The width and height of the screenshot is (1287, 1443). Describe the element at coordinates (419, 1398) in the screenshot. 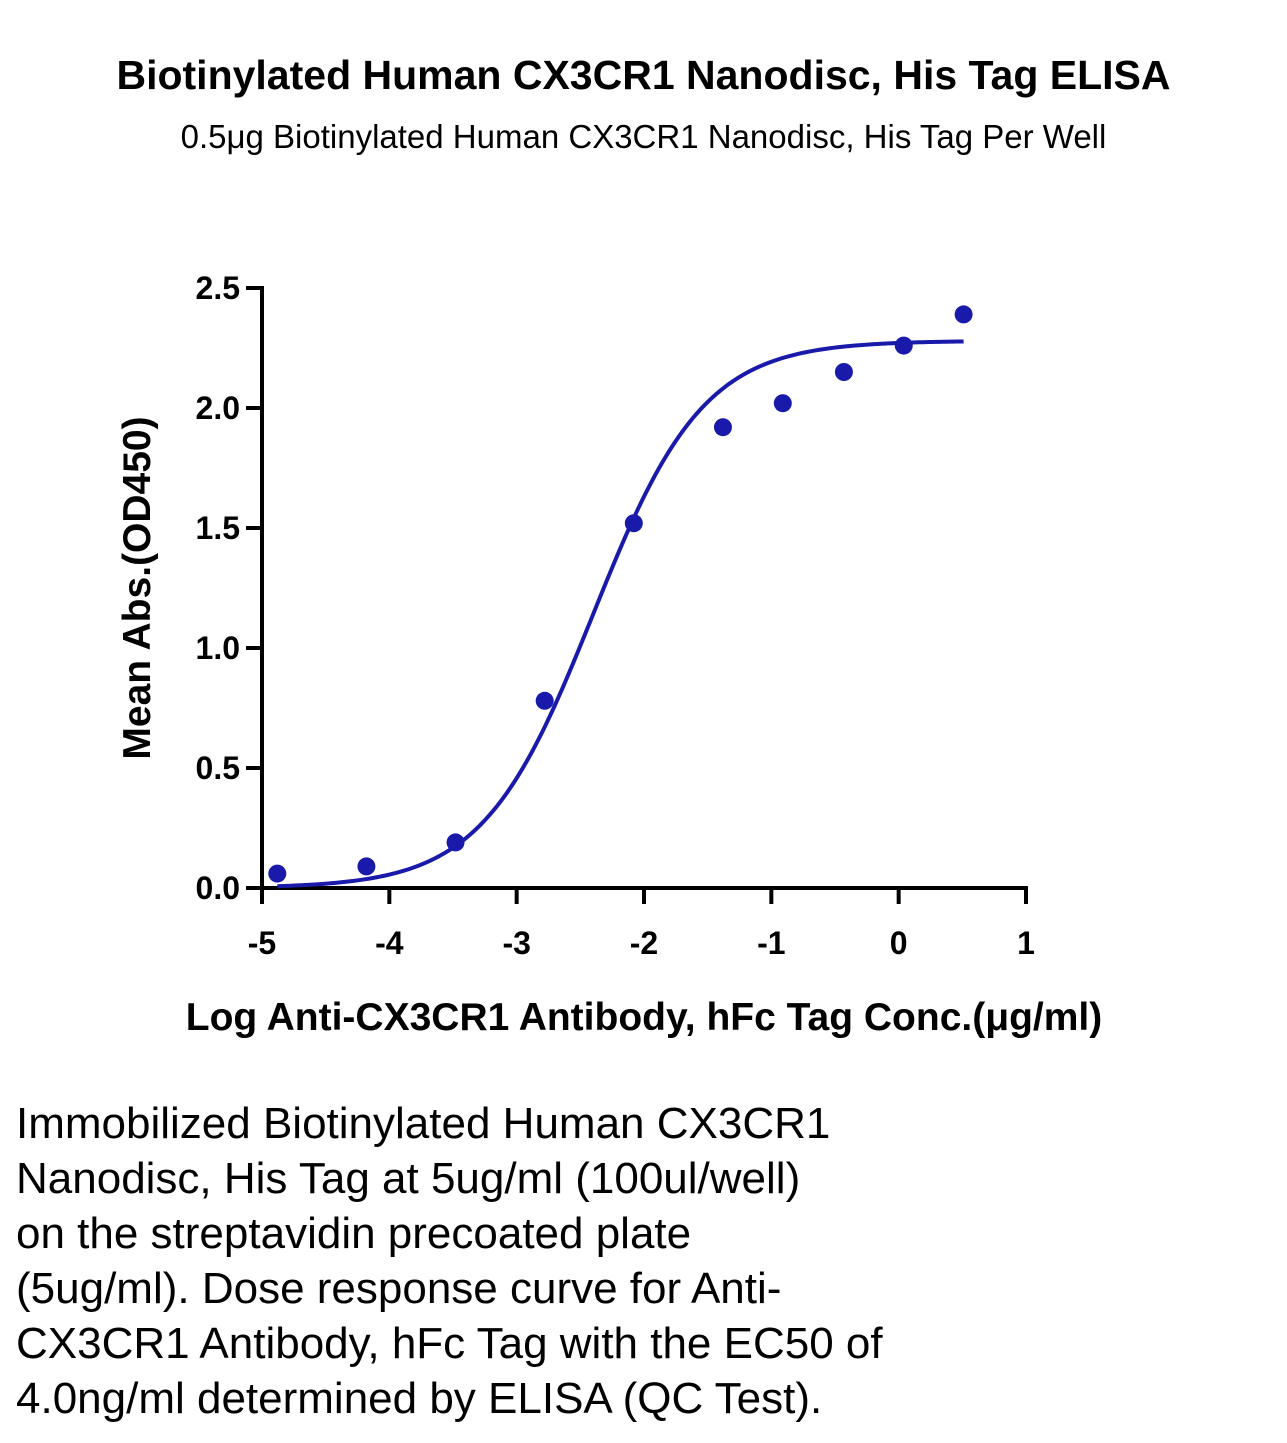

I see `caption-line: 4.0ng/ml determined by ELISA (QC Test).` at that location.